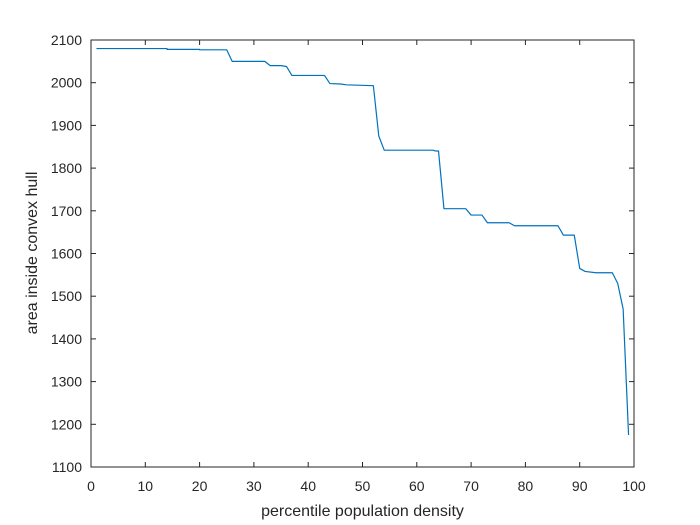  I want to click on y-tick-label: 1800, so click(66, 168).